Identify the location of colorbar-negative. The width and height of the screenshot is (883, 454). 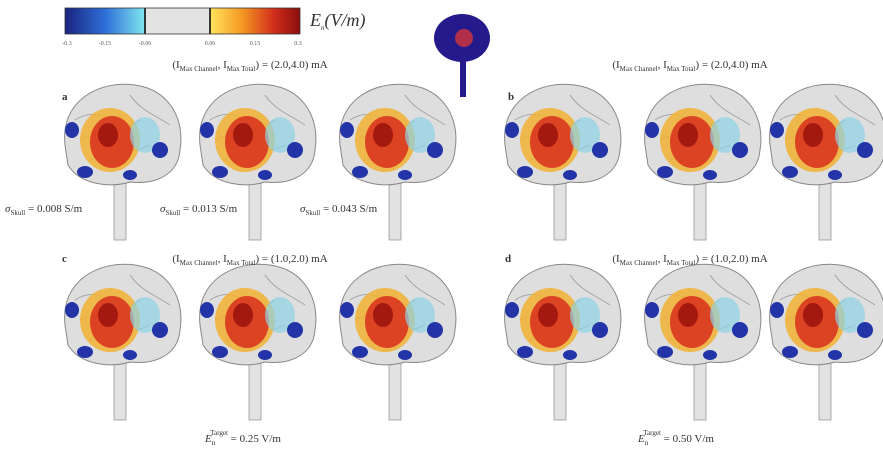
(105, 21).